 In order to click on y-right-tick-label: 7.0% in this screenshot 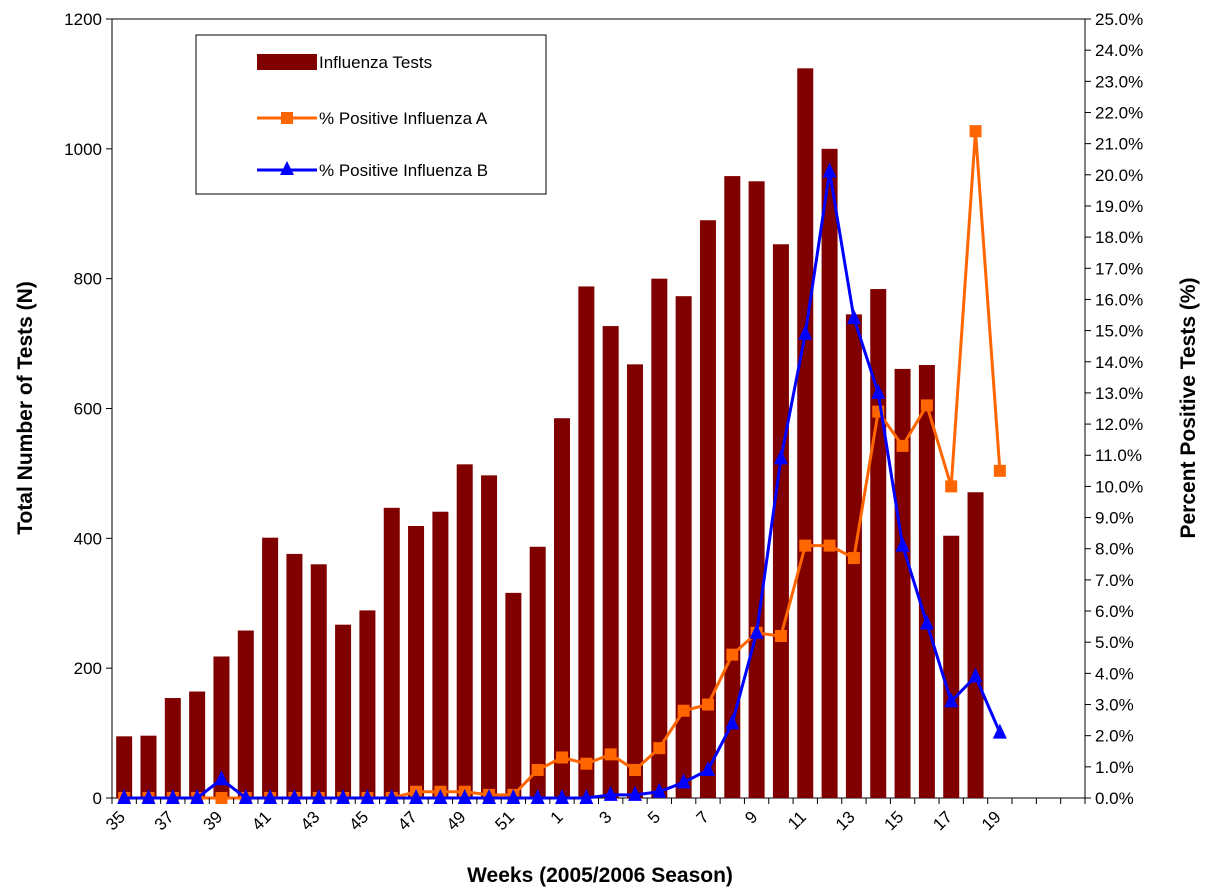, I will do `click(1114, 580)`.